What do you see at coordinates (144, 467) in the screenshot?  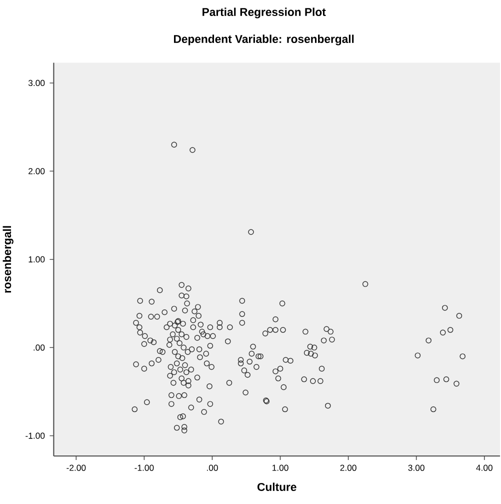 I see `x-tick-label: -1.00` at bounding box center [144, 467].